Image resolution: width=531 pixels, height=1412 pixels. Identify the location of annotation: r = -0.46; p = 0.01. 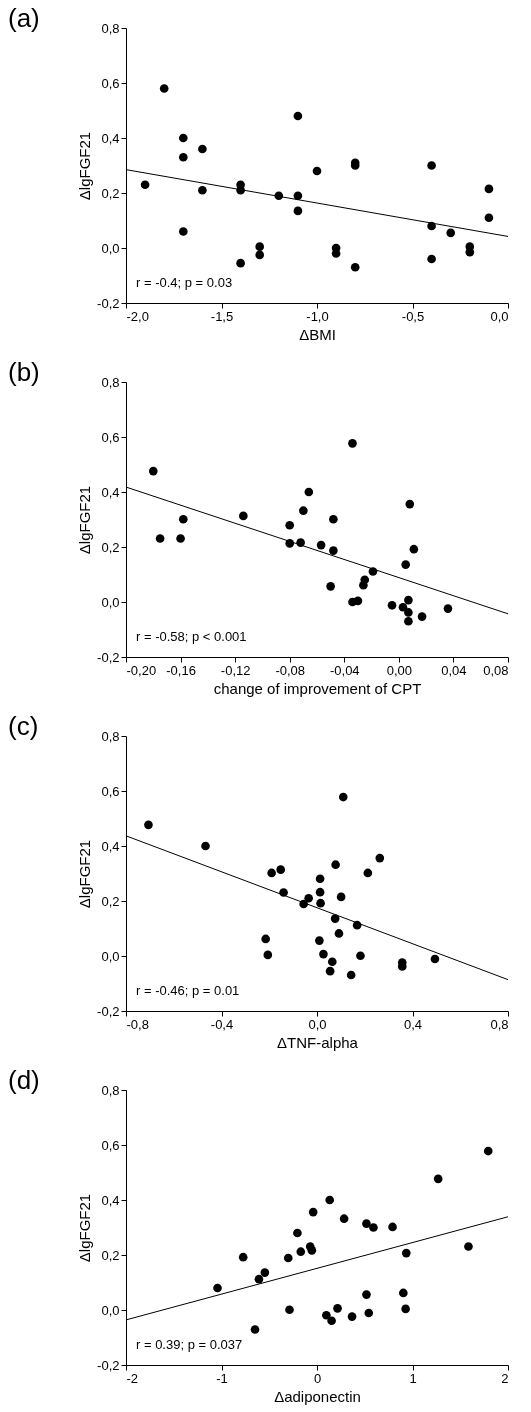
(188, 990).